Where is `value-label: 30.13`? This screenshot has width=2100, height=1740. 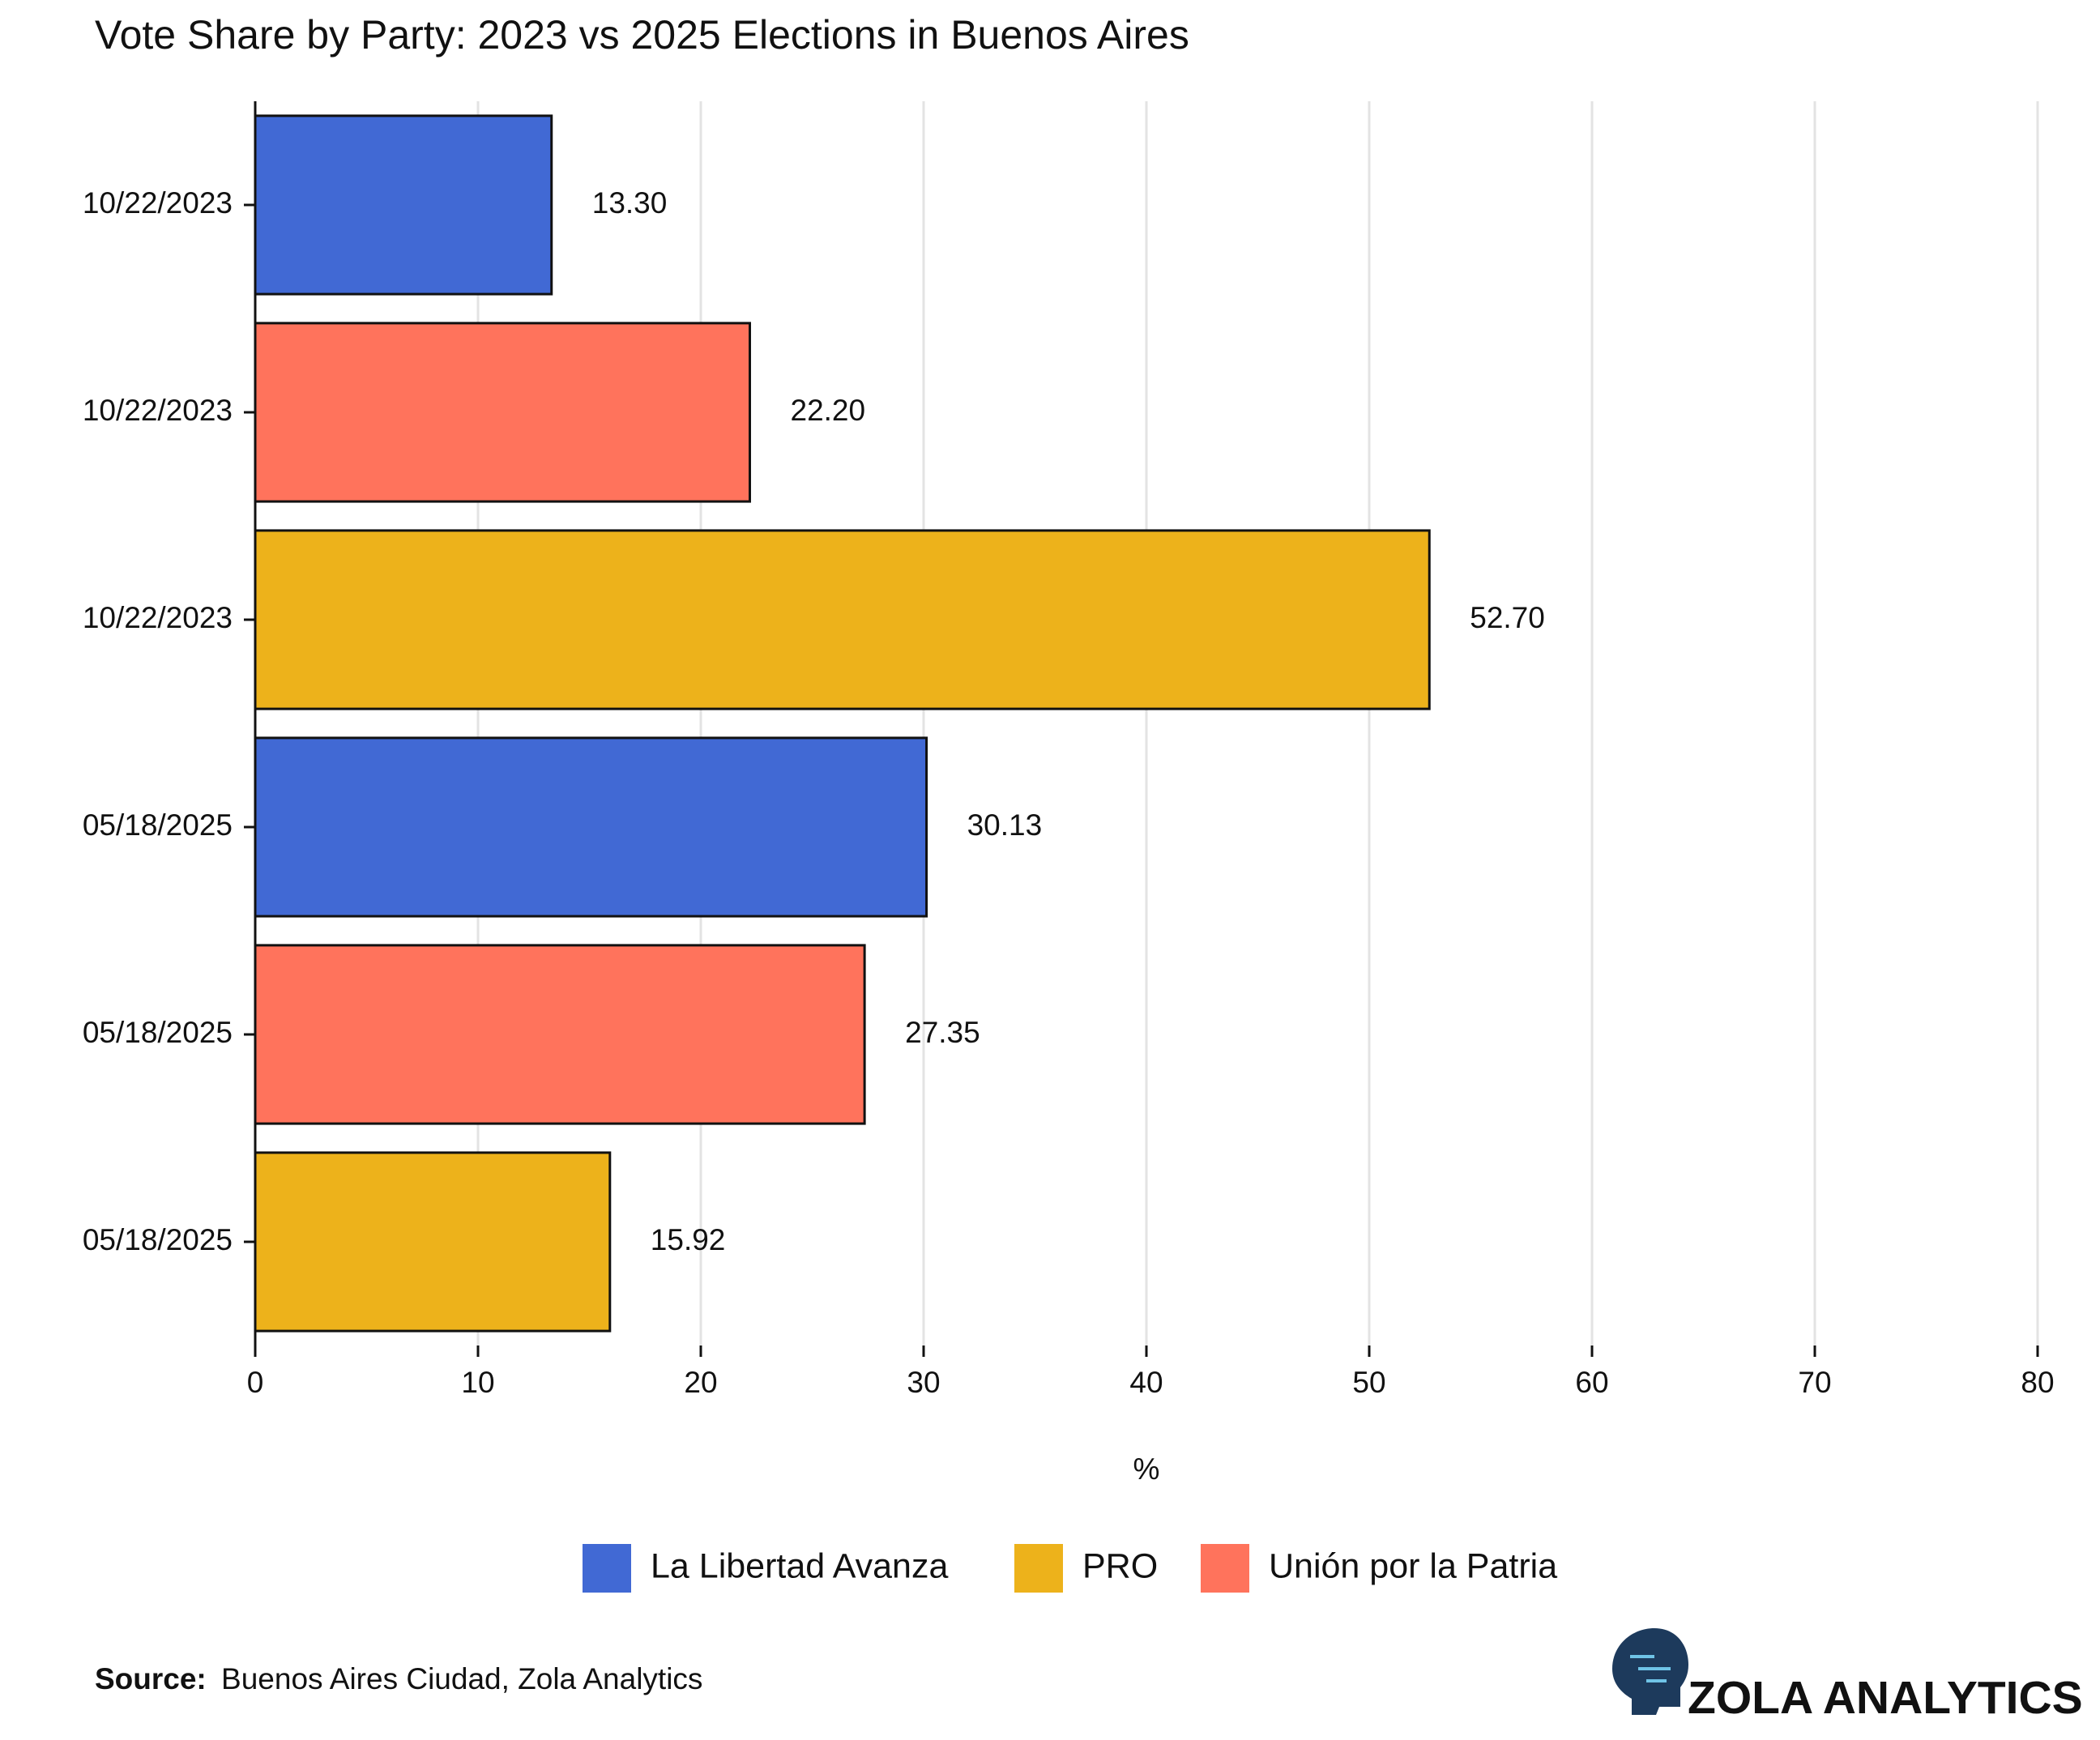
value-label: 30.13 is located at coordinates (1005, 825).